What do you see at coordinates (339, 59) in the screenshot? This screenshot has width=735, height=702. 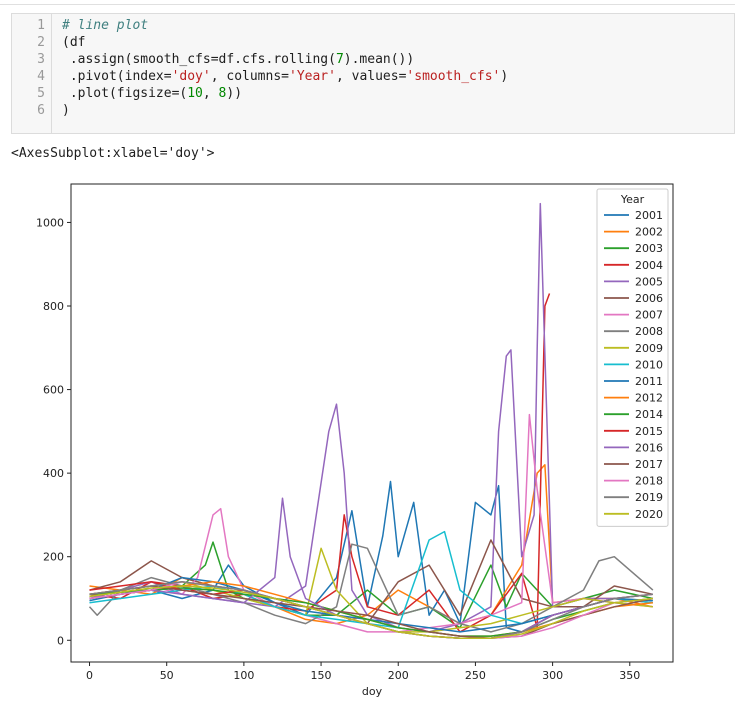 I see `code-token: 7` at bounding box center [339, 59].